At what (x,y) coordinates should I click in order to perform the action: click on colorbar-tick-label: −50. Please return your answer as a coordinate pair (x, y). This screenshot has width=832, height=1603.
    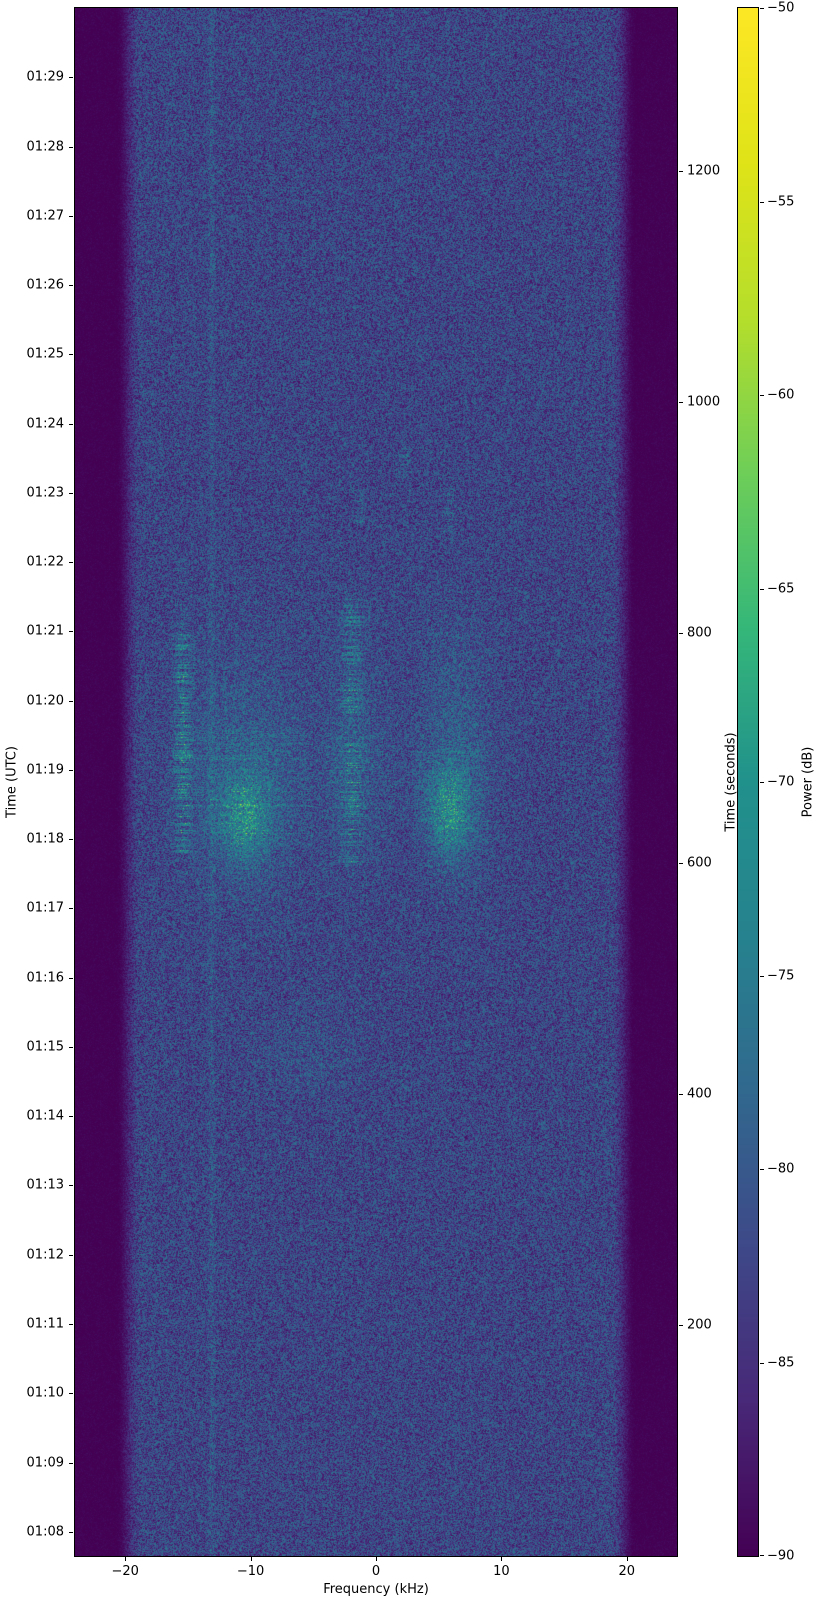
    Looking at the image, I should click on (781, 8).